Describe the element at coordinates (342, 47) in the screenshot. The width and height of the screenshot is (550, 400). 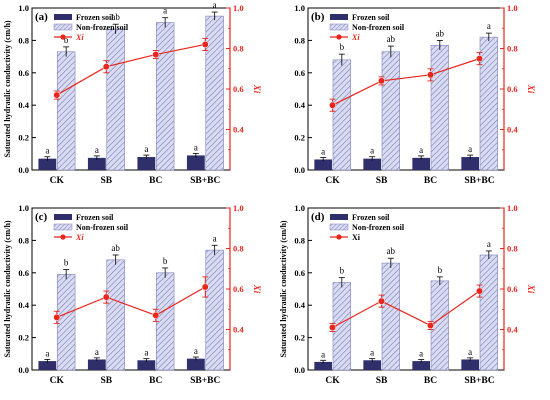
I see `significance-letter: b` at that location.